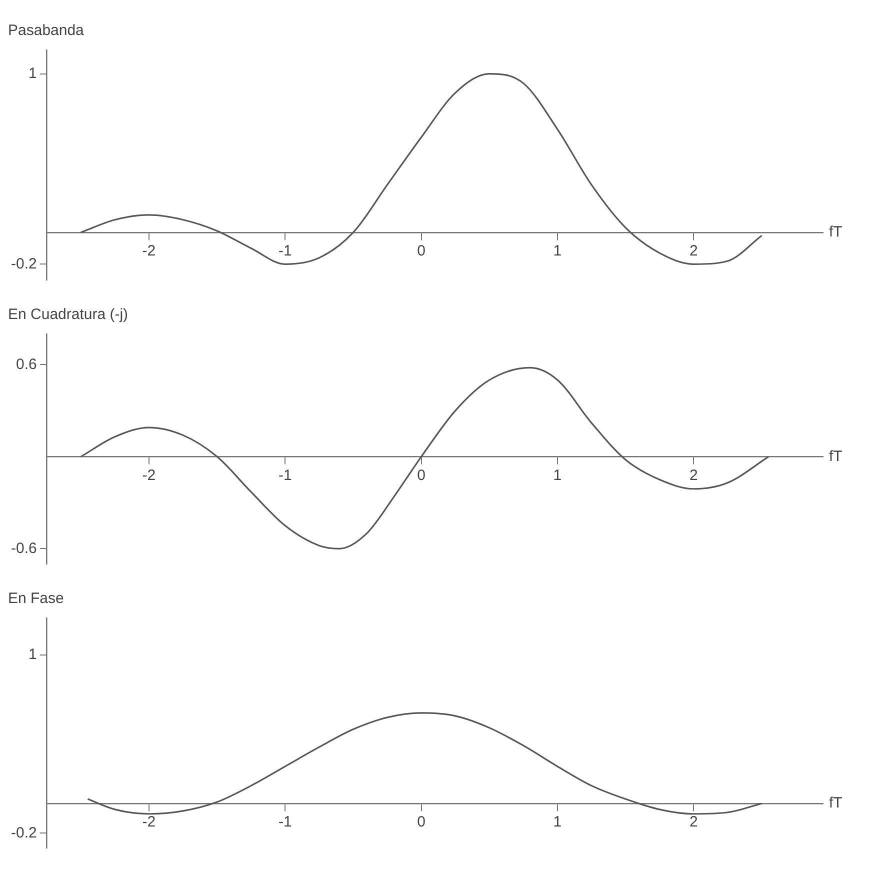  Describe the element at coordinates (23, 548) in the screenshot. I see `y-tick-label: -0.6` at that location.